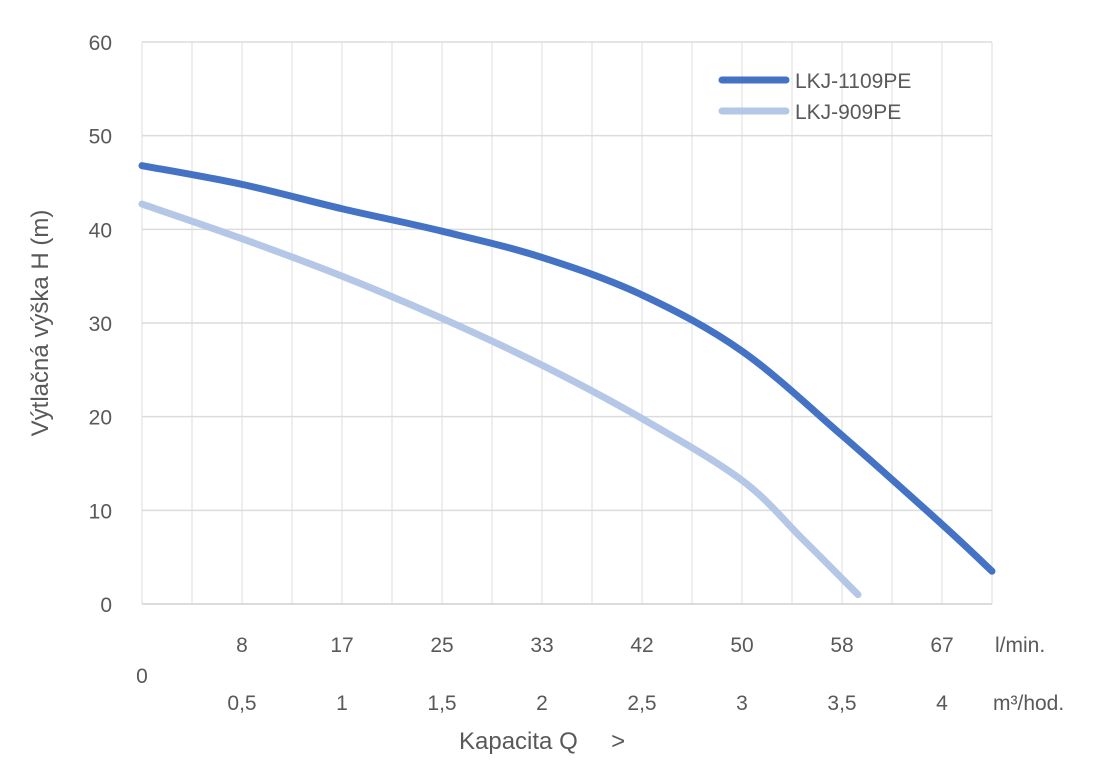  Describe the element at coordinates (641, 645) in the screenshot. I see `x-tick-lmin: 42` at that location.